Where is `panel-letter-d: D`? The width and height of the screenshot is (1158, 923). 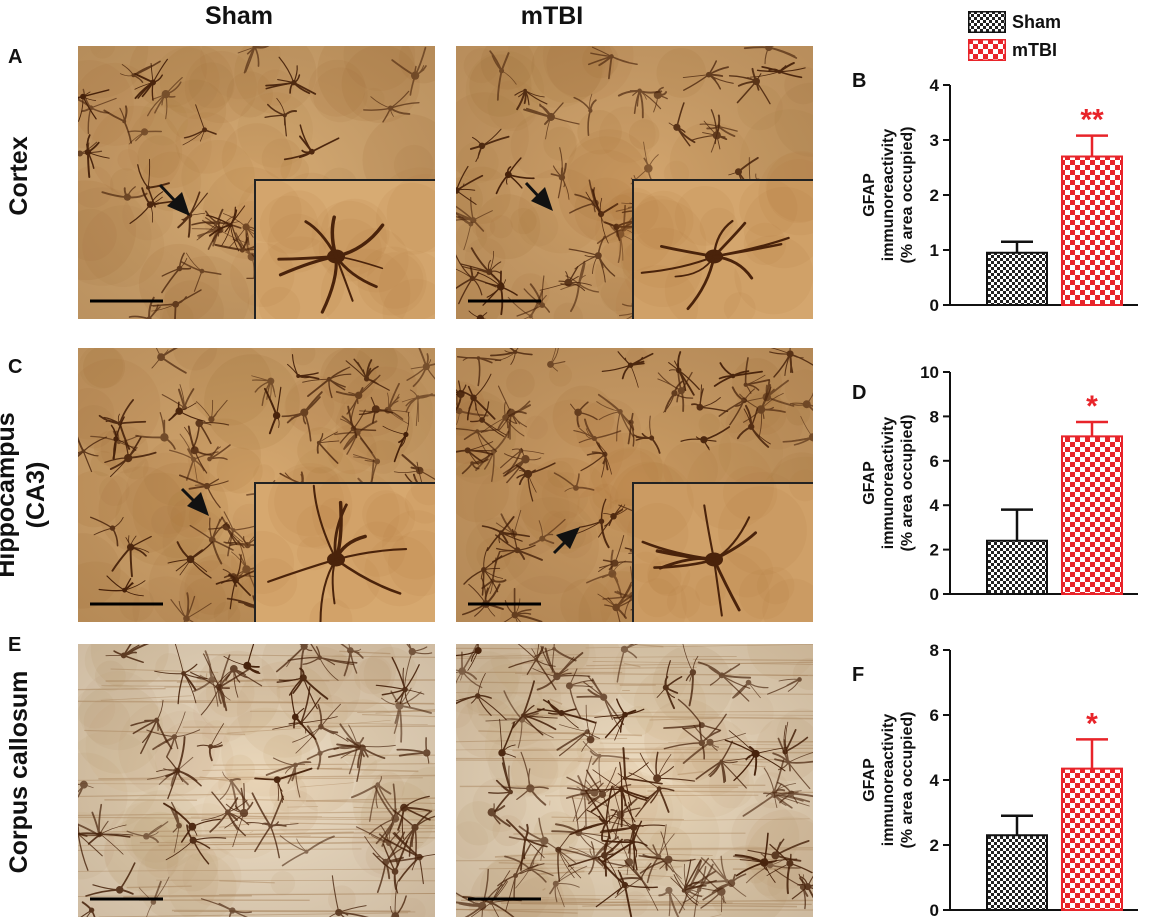
panel-letter-d: D is located at coordinates (859, 393).